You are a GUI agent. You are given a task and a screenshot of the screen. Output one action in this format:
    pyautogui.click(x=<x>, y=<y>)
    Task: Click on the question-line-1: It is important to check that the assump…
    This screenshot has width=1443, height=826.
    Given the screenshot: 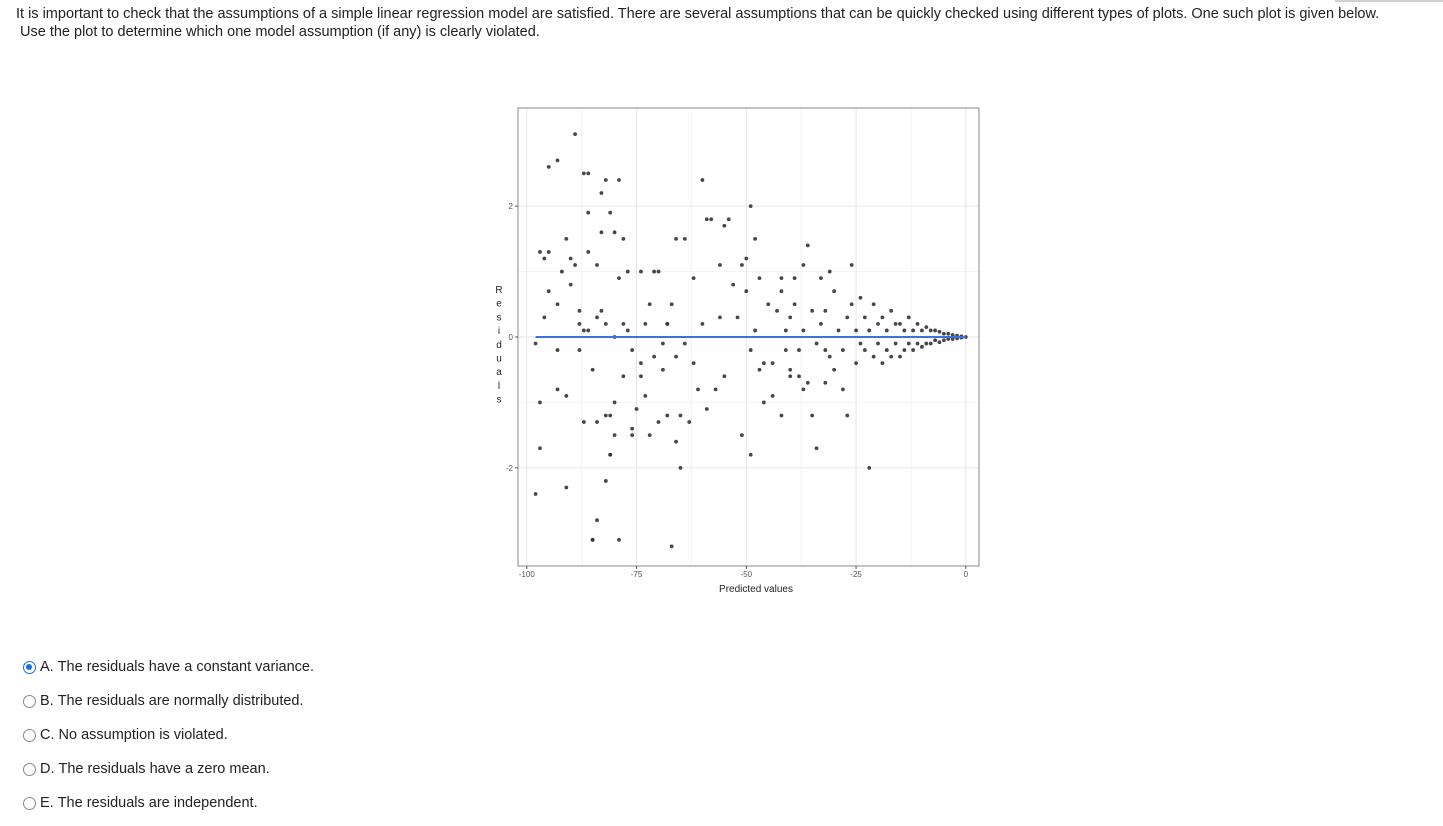 What is the action you would take?
    pyautogui.click(x=698, y=14)
    